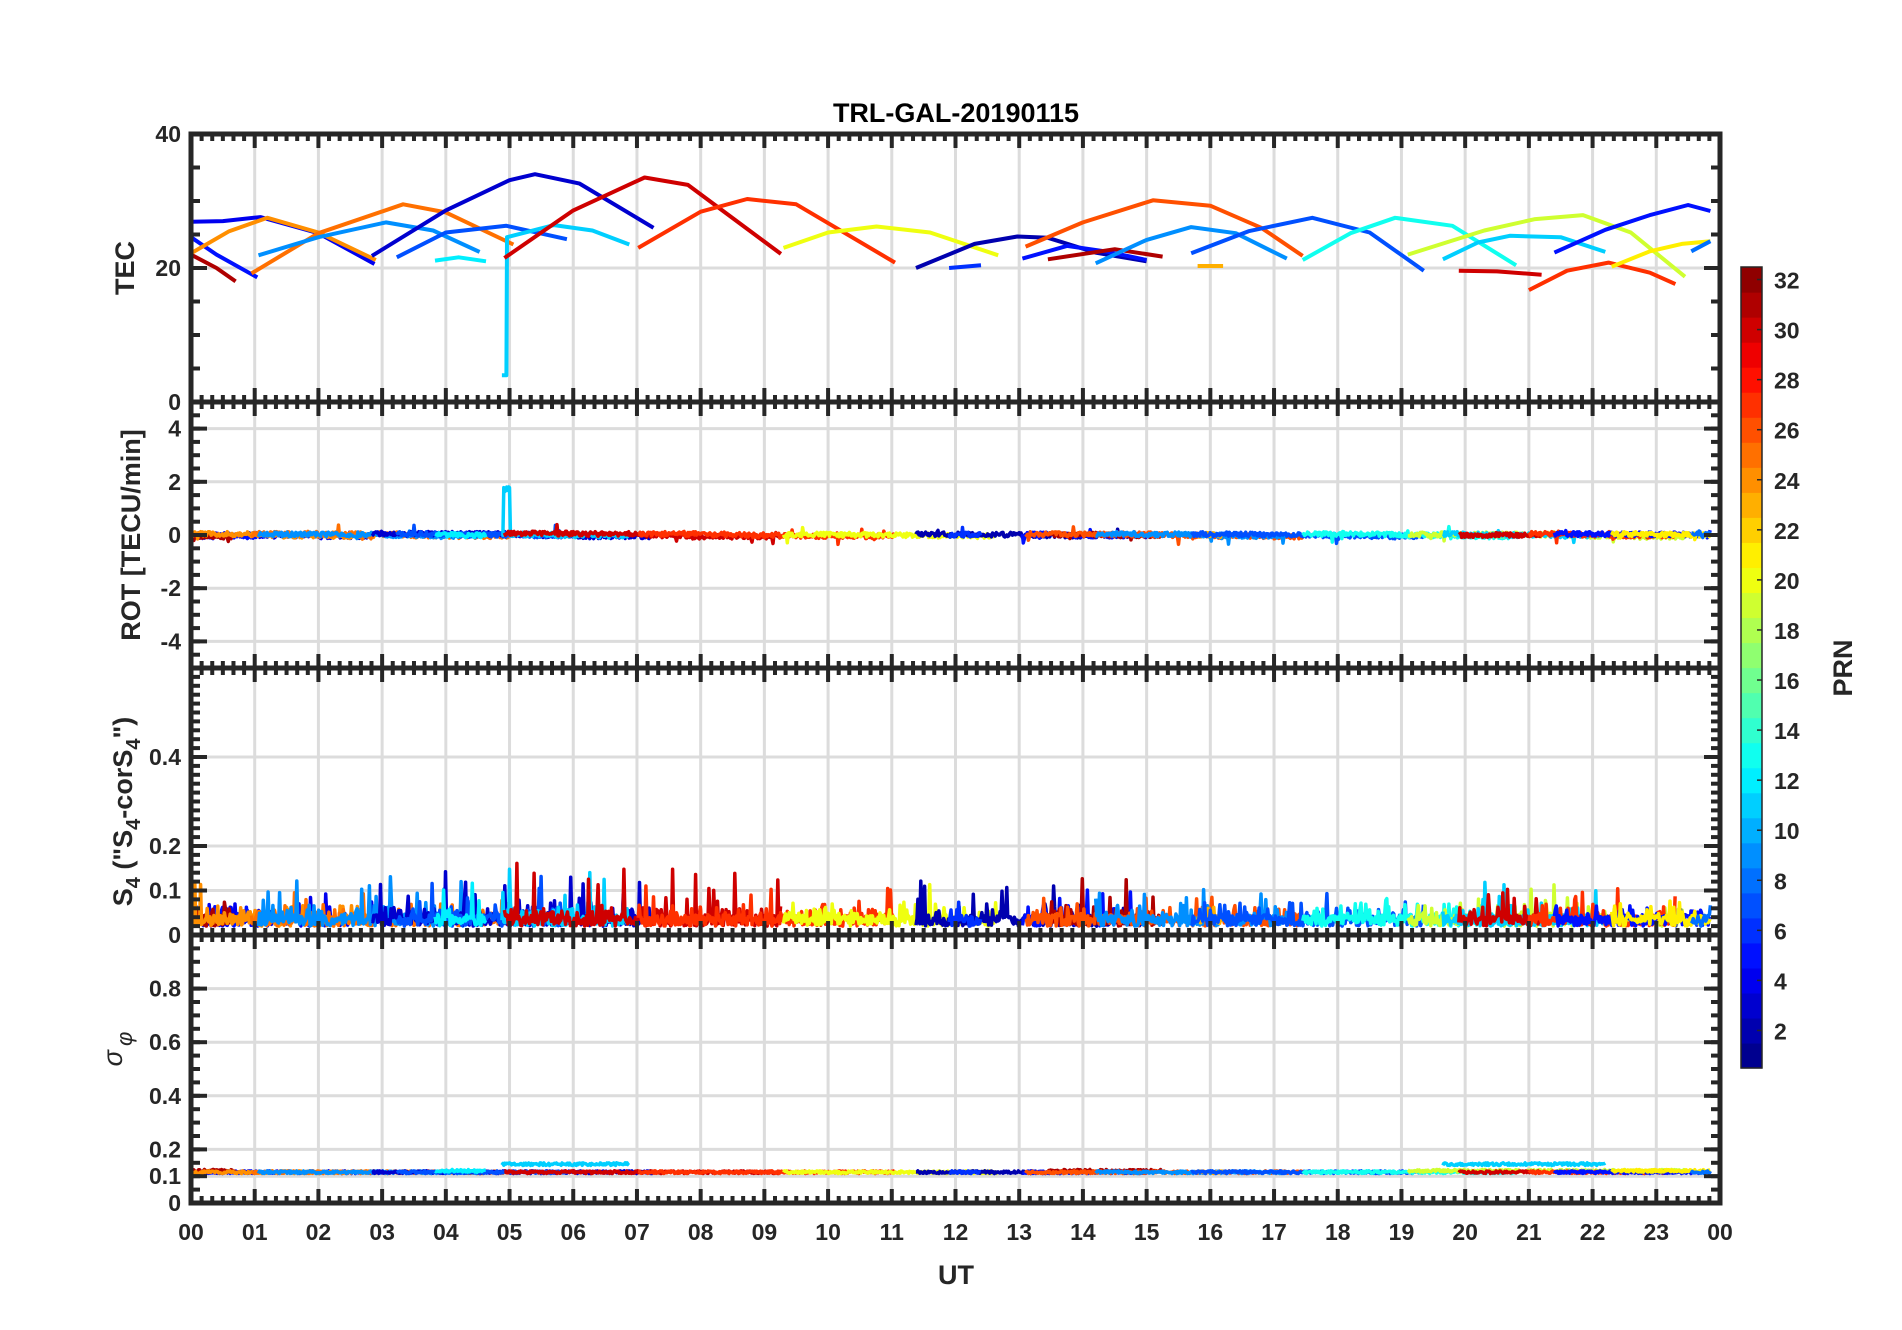 The image size is (1902, 1330). I want to click on colorbar-tick-label: 18, so click(1787, 631).